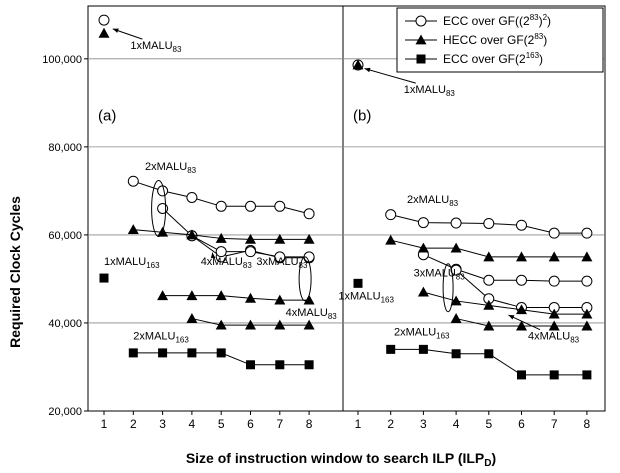 This screenshot has height=473, width=620. What do you see at coordinates (362, 115) in the screenshot?
I see `panel-label: (b)` at bounding box center [362, 115].